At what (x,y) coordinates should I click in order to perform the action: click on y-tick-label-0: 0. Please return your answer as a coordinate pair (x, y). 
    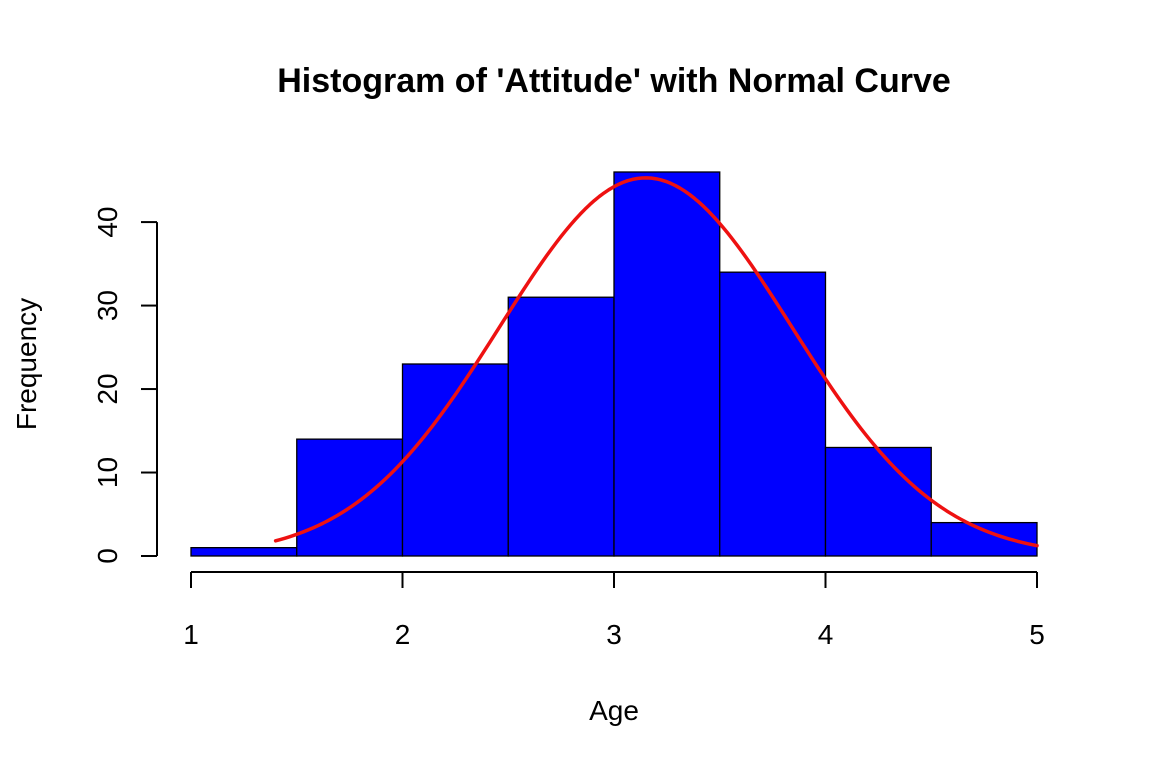
    Looking at the image, I should click on (107, 556).